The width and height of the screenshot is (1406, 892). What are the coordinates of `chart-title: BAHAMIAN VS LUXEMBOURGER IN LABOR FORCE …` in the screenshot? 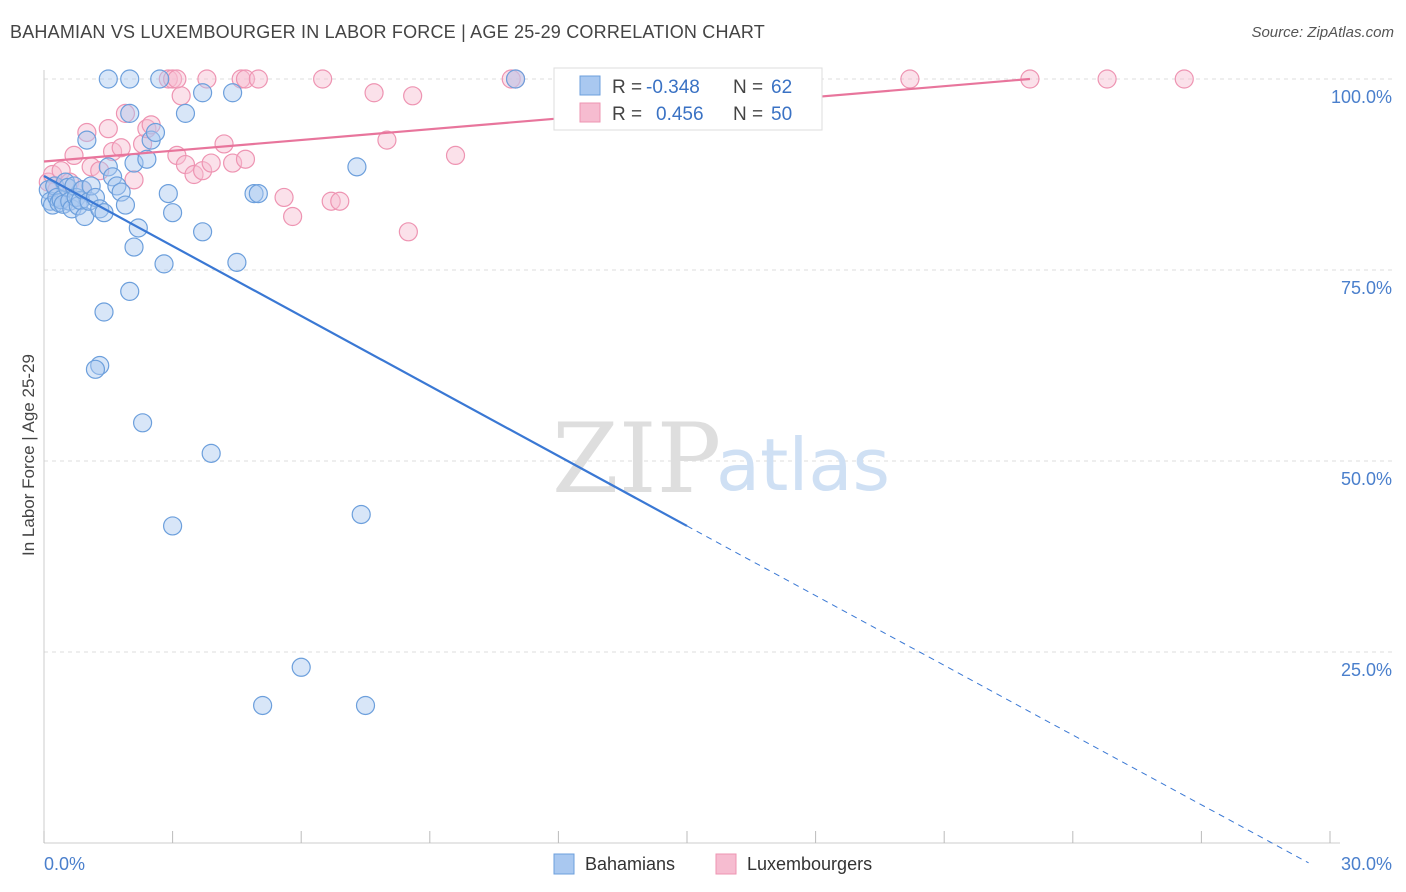 It's located at (387, 32).